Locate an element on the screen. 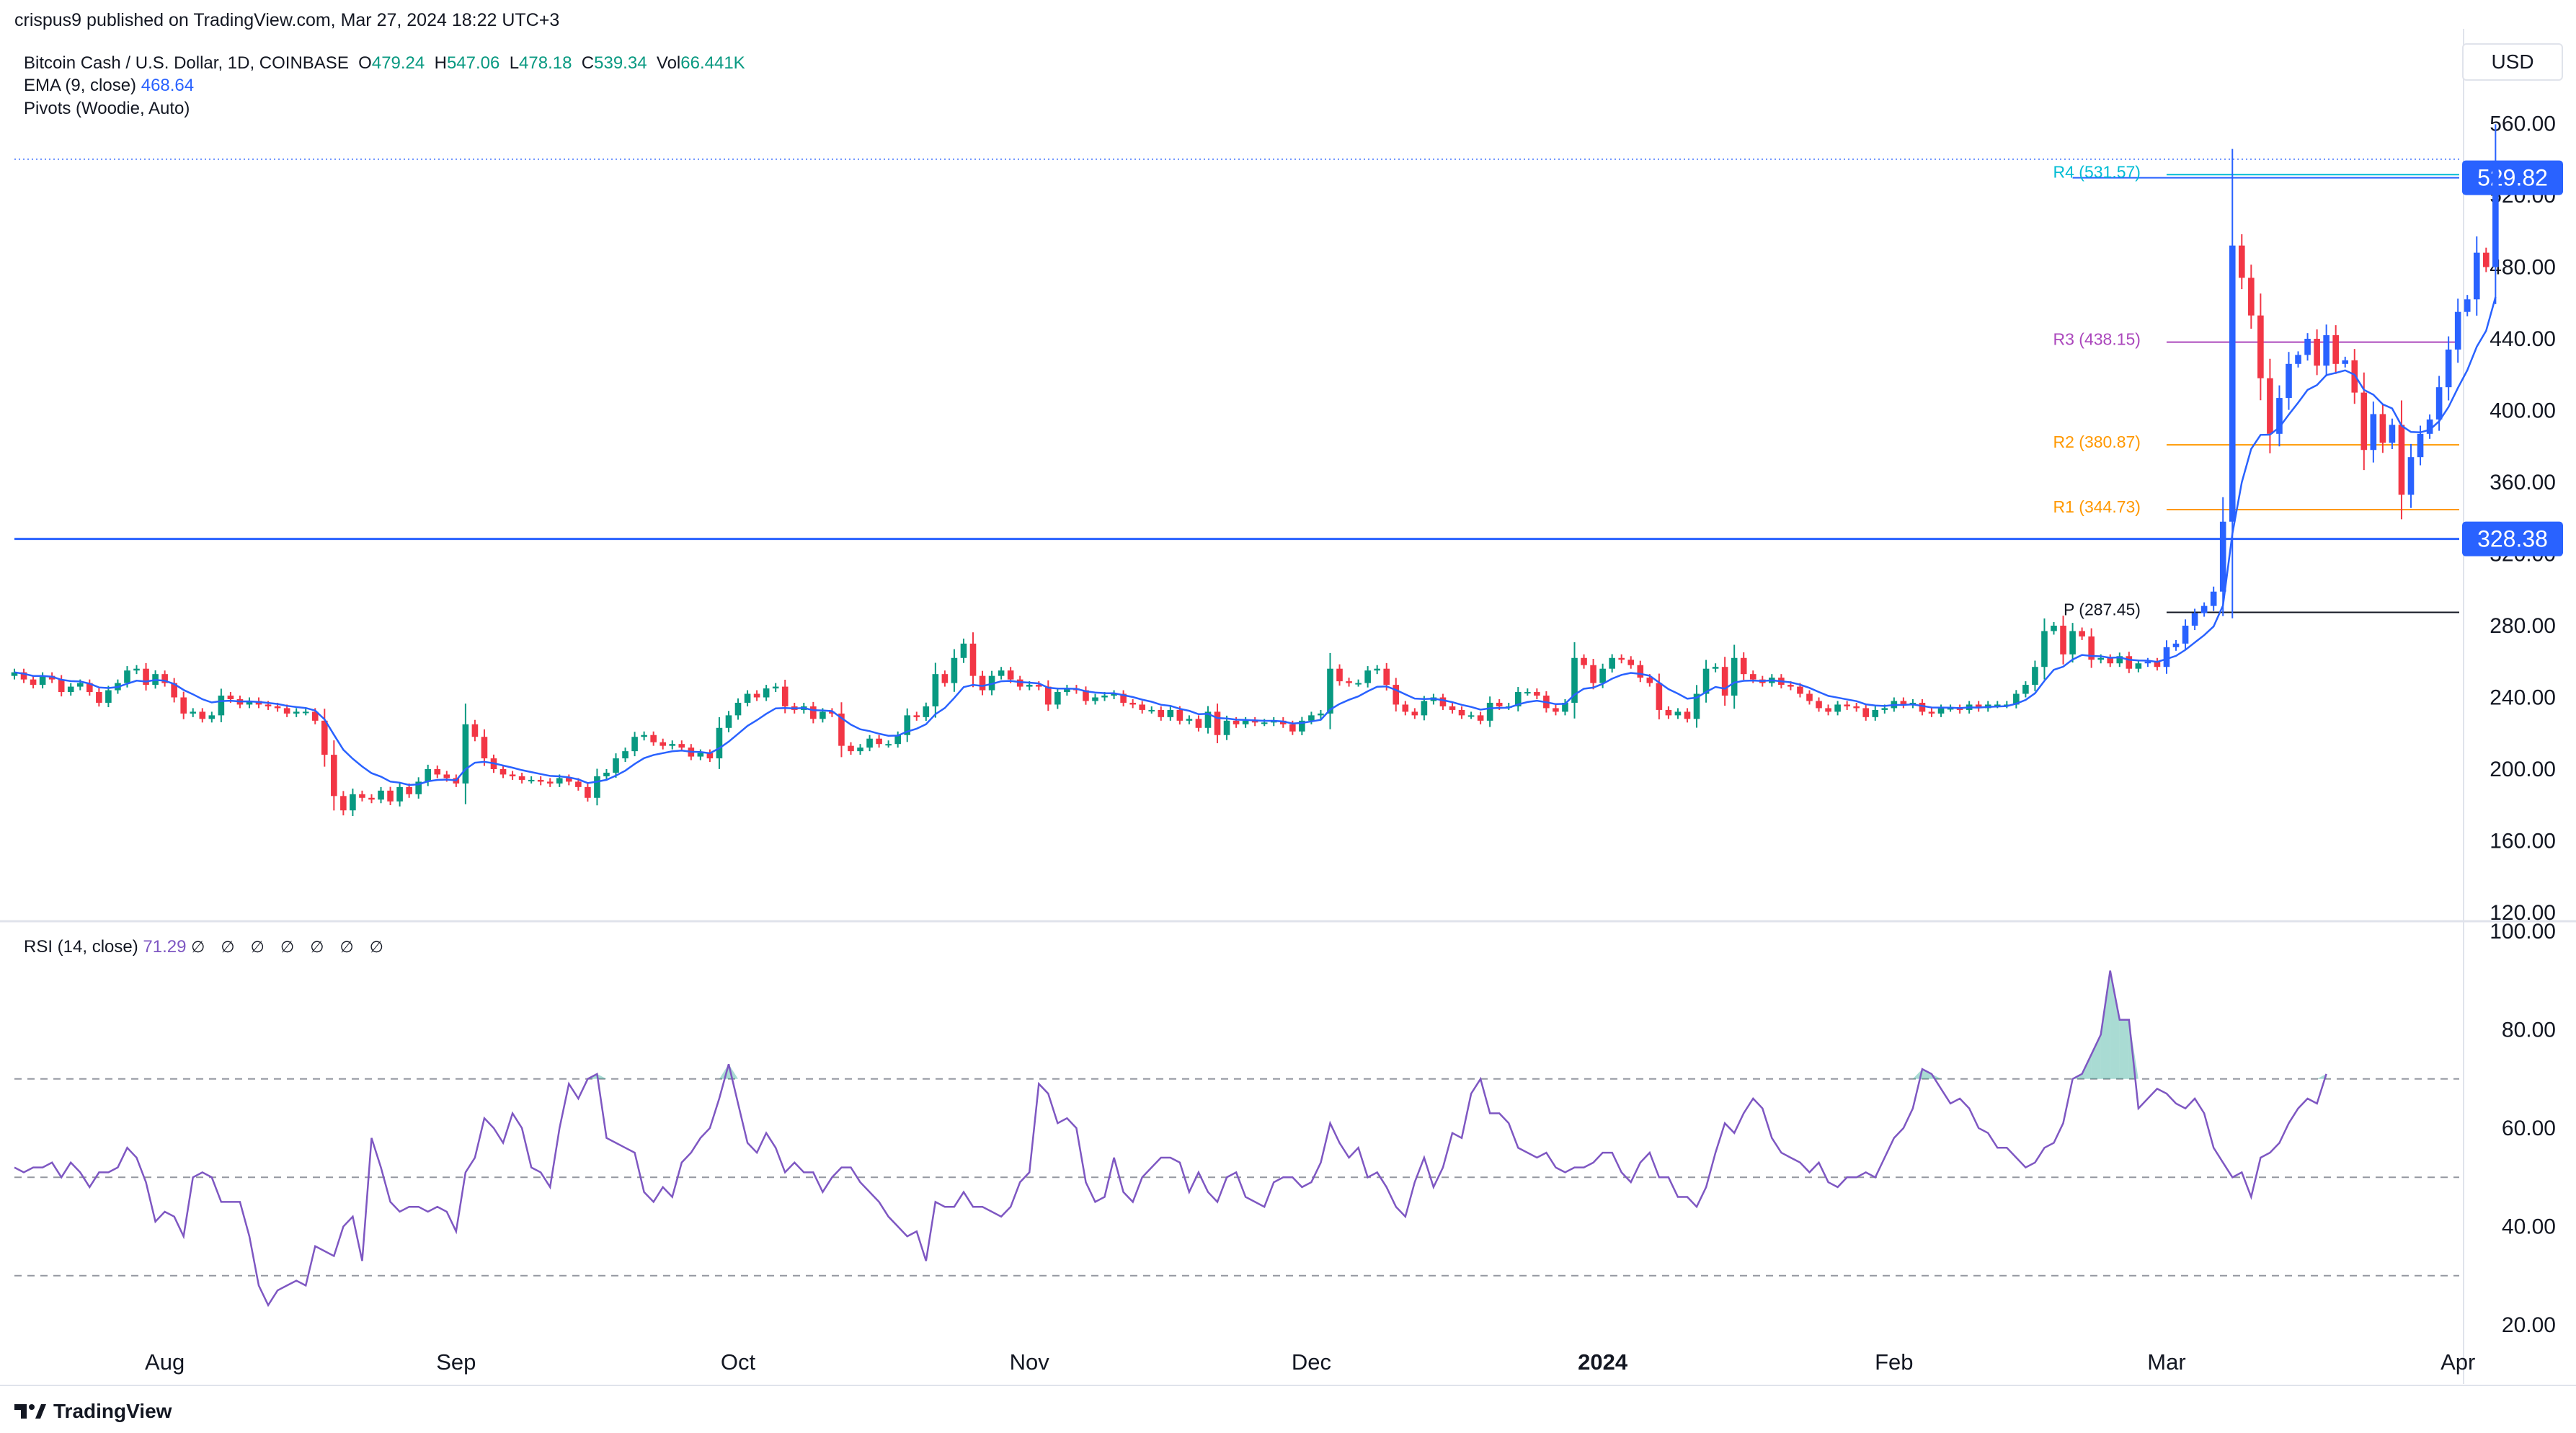  ema-value: 468.64 is located at coordinates (168, 85).